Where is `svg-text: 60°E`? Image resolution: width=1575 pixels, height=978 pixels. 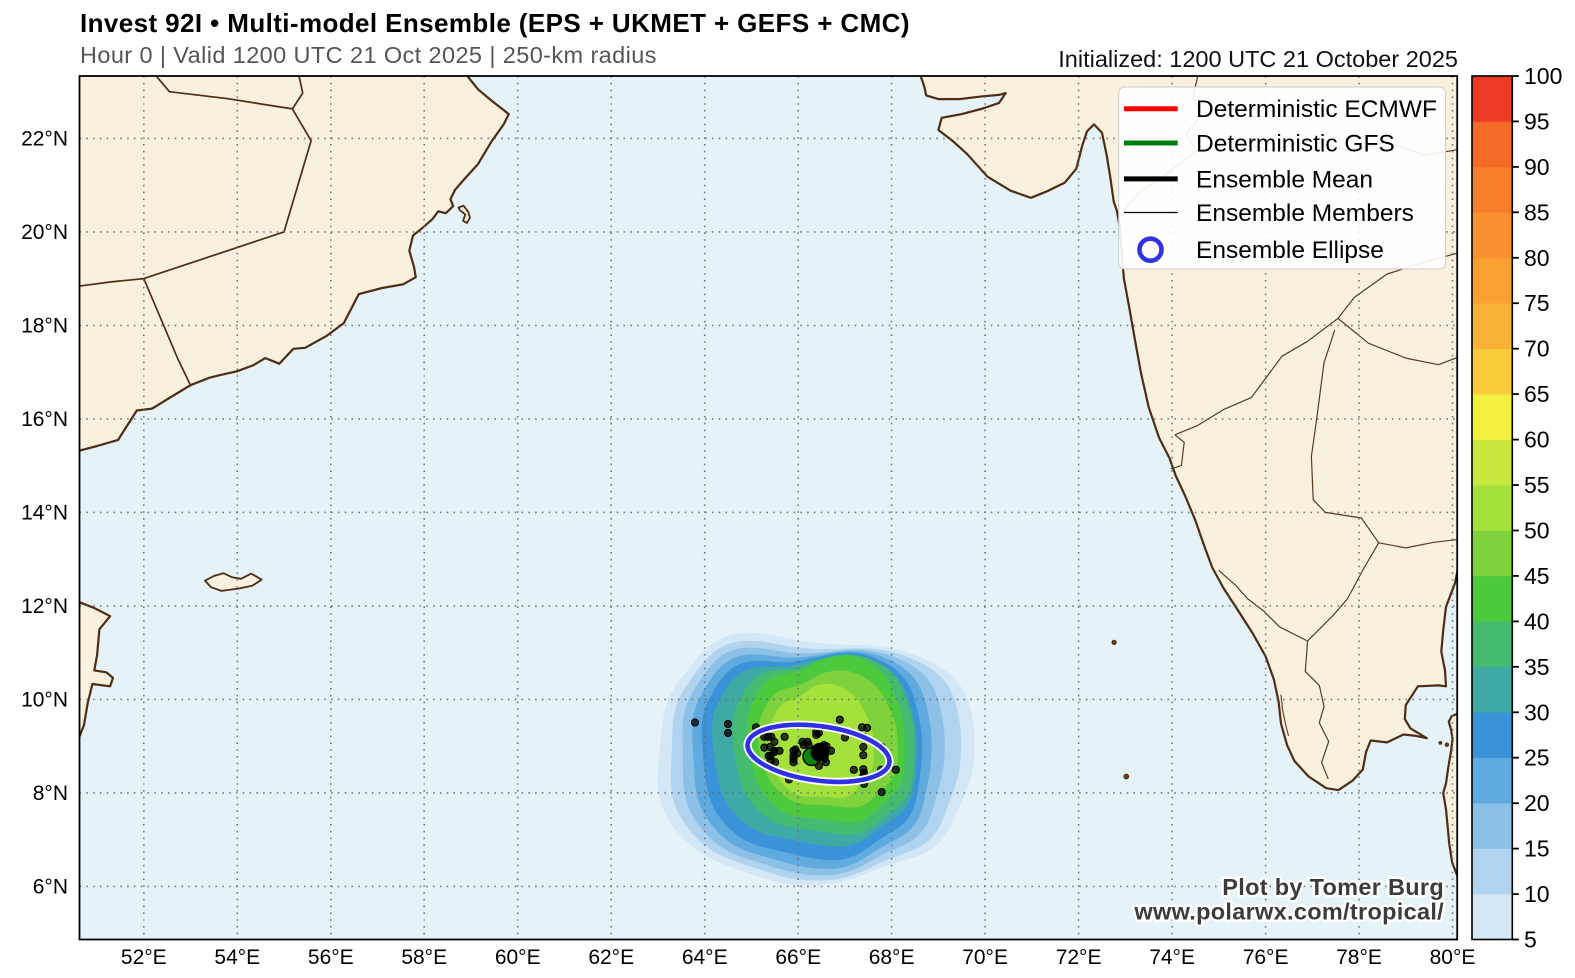
svg-text: 60°E is located at coordinates (518, 957).